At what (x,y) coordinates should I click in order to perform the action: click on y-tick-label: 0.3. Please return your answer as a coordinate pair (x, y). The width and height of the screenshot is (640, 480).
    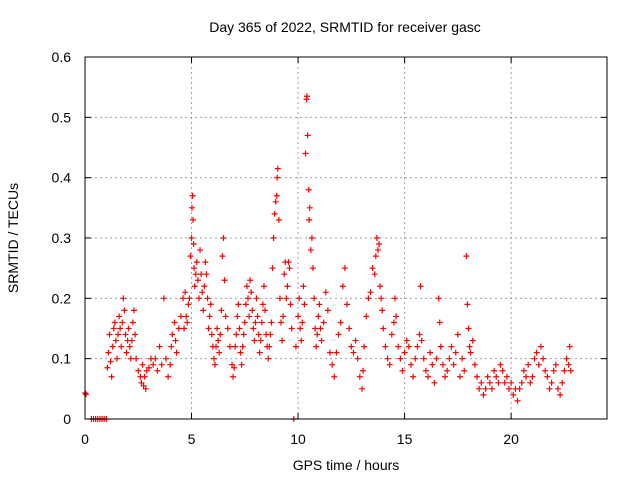
    Looking at the image, I should click on (62, 238).